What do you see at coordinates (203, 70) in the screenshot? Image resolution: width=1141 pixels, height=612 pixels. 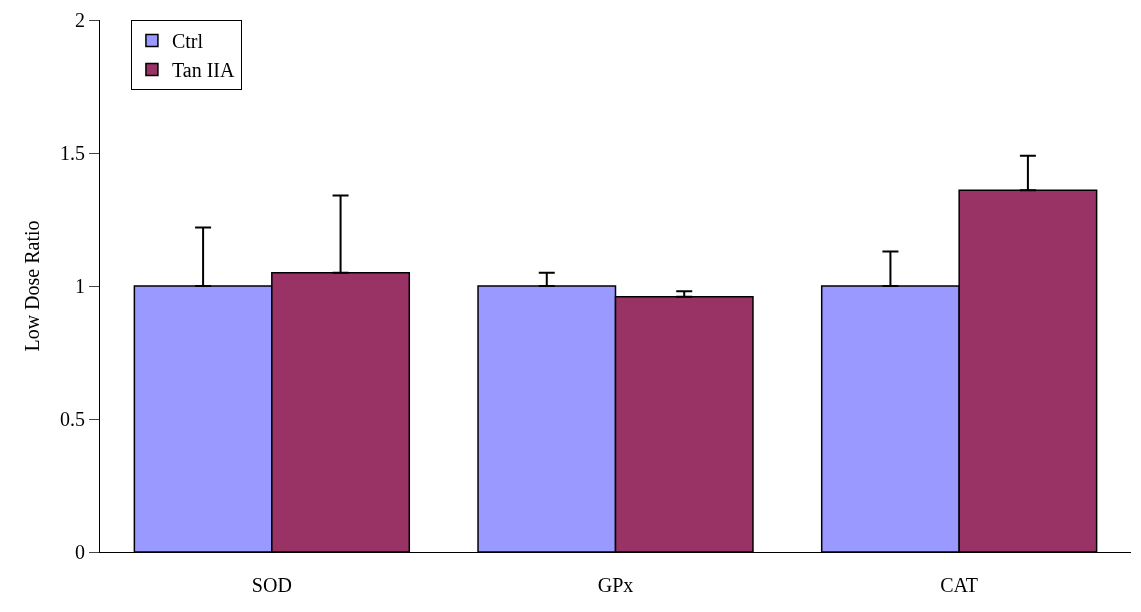 I see `legend-label: Tan IIA` at bounding box center [203, 70].